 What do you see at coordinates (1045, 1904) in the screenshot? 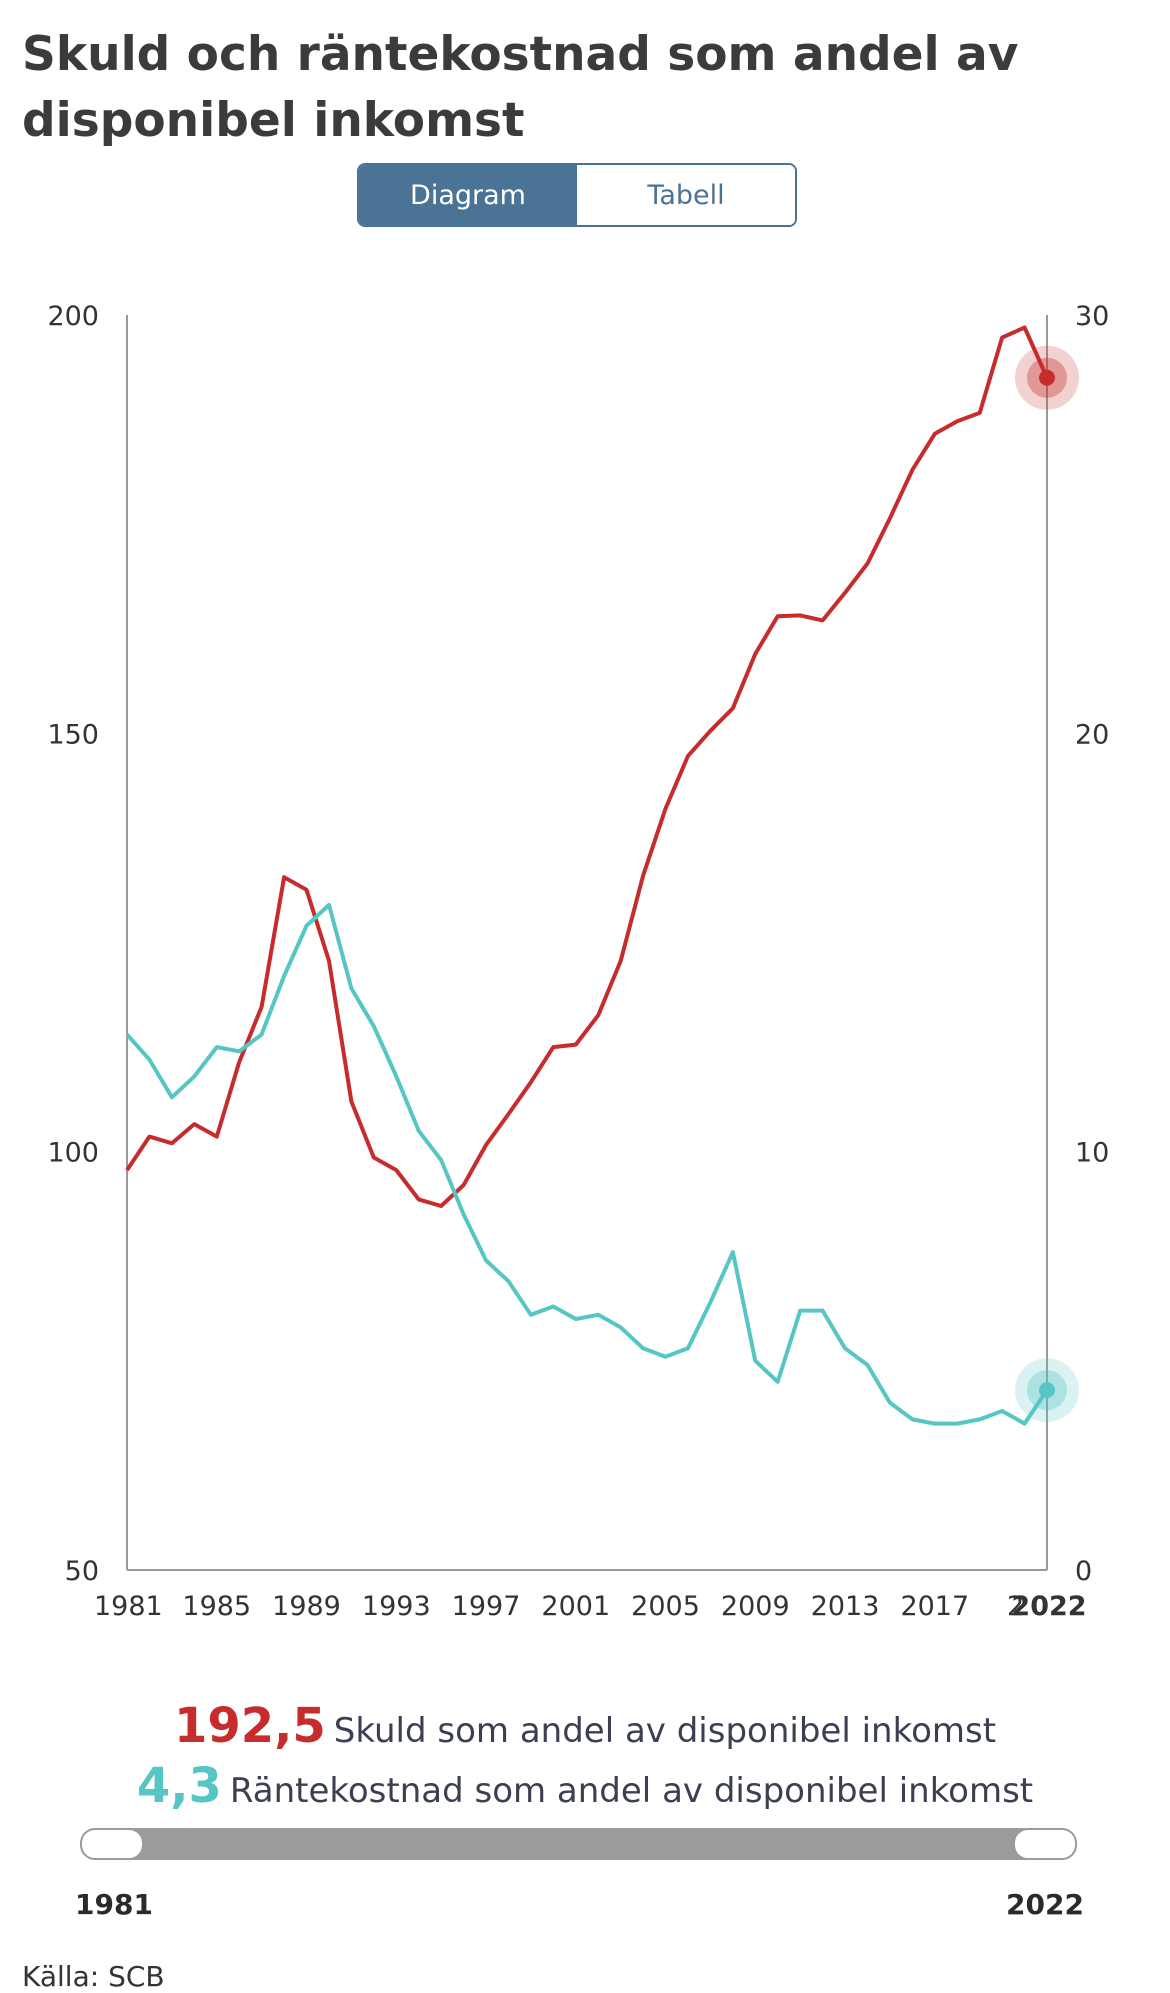
I see `range-end-label: 2022` at bounding box center [1045, 1904].